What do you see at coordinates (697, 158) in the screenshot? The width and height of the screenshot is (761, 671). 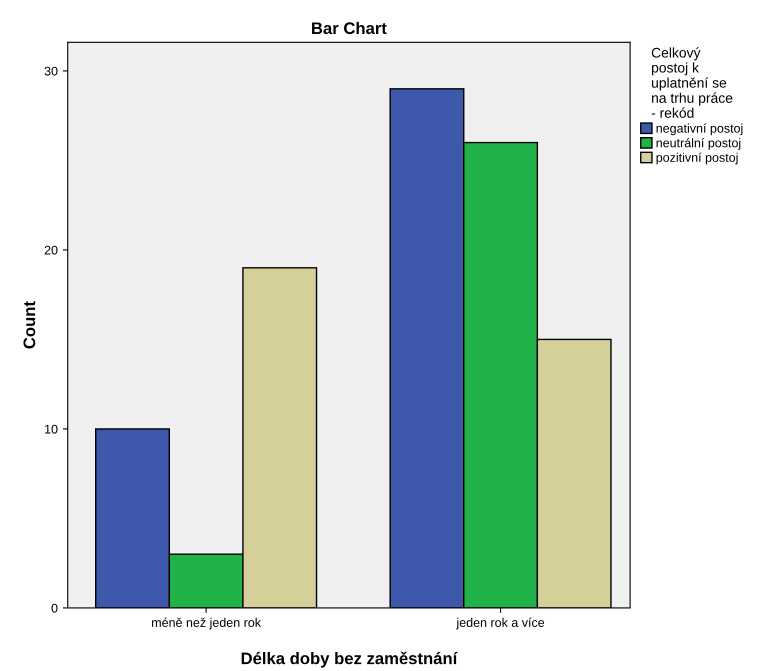 I see `legend-label: pozitivní postoj` at bounding box center [697, 158].